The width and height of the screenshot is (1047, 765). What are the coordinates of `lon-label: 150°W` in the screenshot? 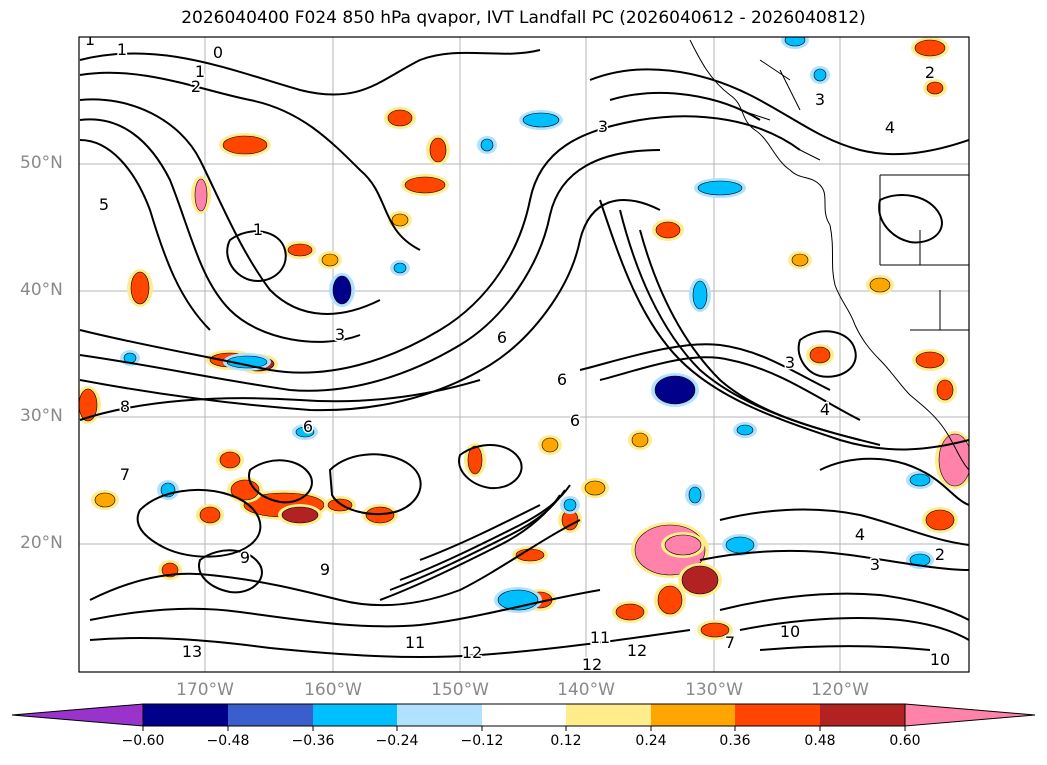 It's located at (460, 690).